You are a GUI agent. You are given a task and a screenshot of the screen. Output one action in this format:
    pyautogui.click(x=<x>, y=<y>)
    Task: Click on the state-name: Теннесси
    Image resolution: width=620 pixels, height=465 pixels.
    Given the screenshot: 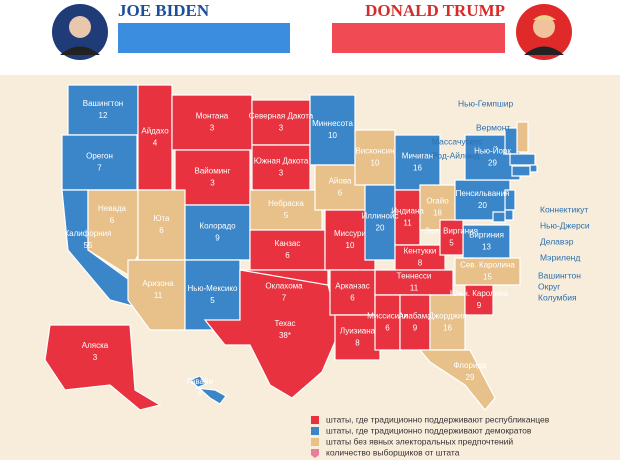 What is the action you would take?
    pyautogui.click(x=414, y=276)
    